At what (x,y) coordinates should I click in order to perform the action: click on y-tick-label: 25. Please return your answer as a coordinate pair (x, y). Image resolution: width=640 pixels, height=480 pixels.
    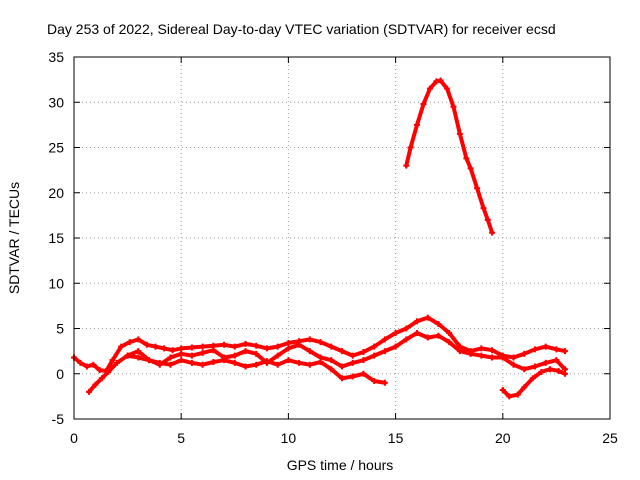
    Looking at the image, I should click on (56, 148).